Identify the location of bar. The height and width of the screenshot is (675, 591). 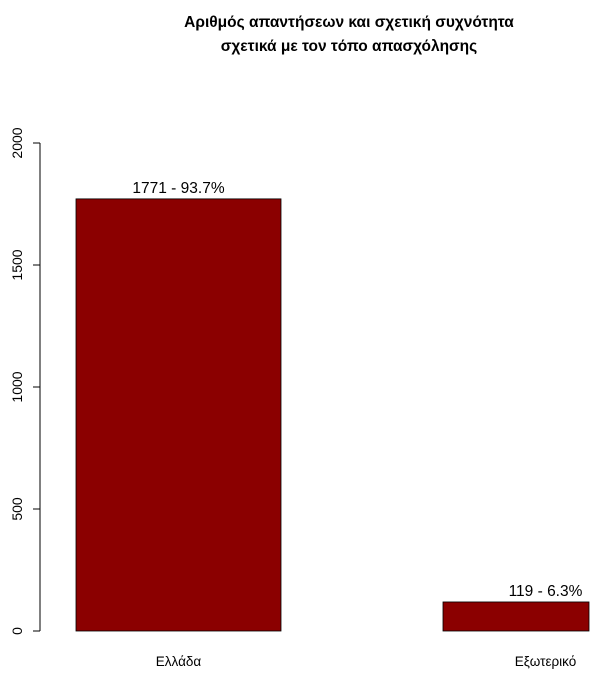
(516, 616).